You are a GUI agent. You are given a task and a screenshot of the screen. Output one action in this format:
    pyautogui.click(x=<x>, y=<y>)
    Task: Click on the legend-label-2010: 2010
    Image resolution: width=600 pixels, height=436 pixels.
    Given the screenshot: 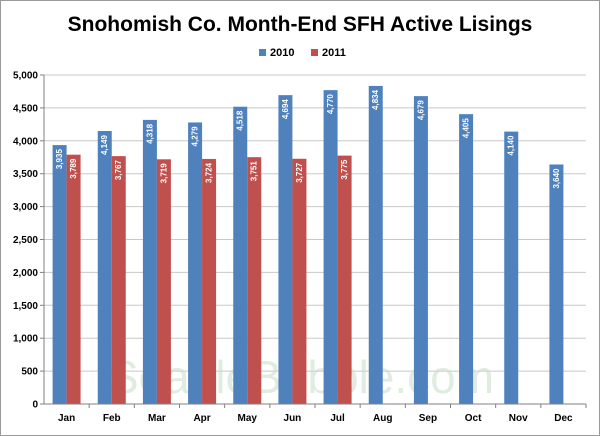 What is the action you would take?
    pyautogui.click(x=282, y=53)
    